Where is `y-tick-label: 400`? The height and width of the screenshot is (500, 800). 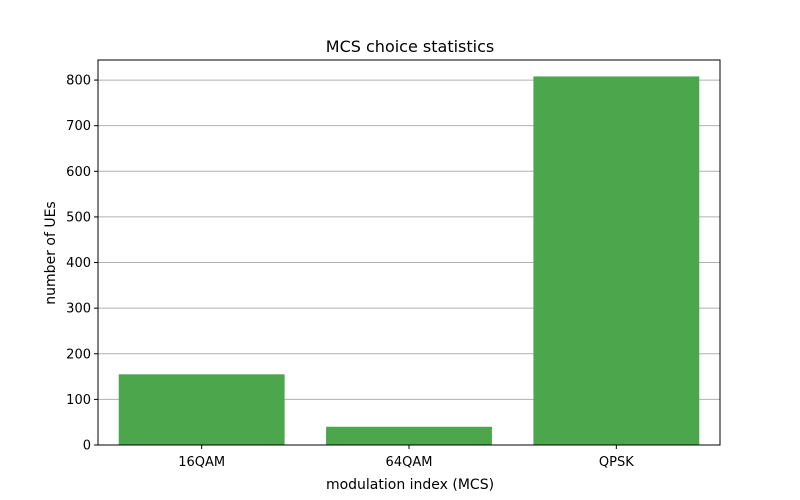
y-tick-label: 400 is located at coordinates (78, 263).